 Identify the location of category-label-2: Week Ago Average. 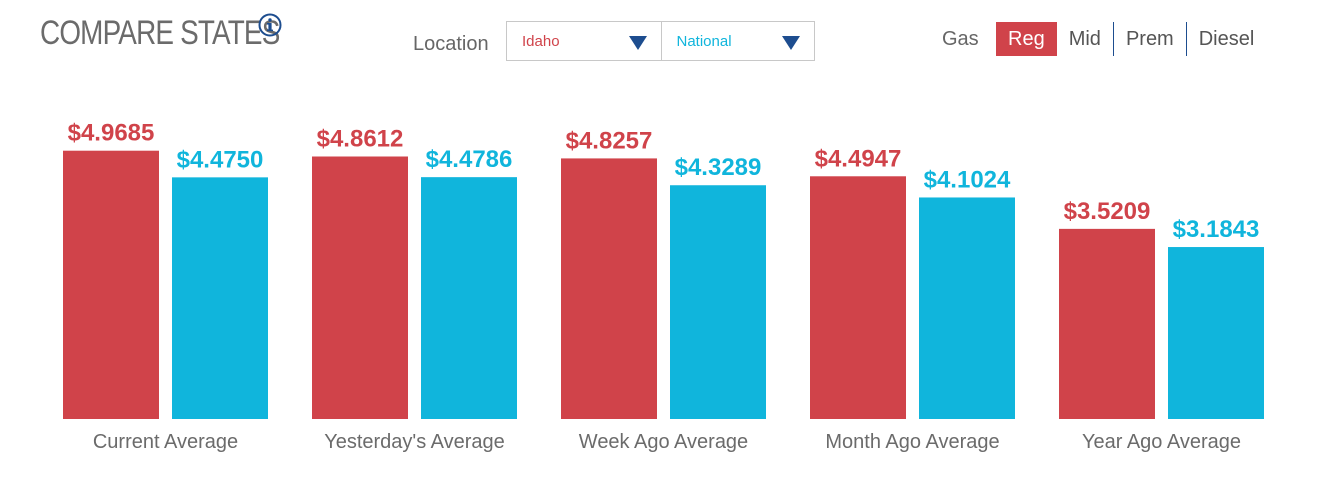
(663, 442).